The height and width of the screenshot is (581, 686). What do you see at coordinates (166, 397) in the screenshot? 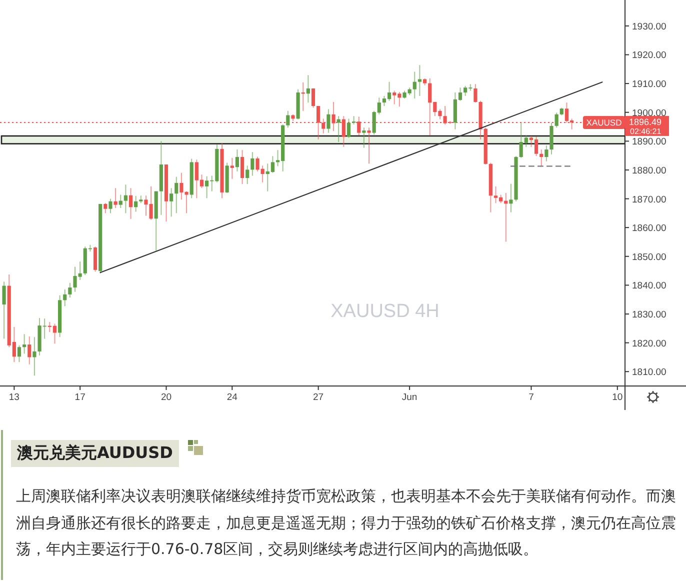
I see `x-tick-label: 20` at bounding box center [166, 397].